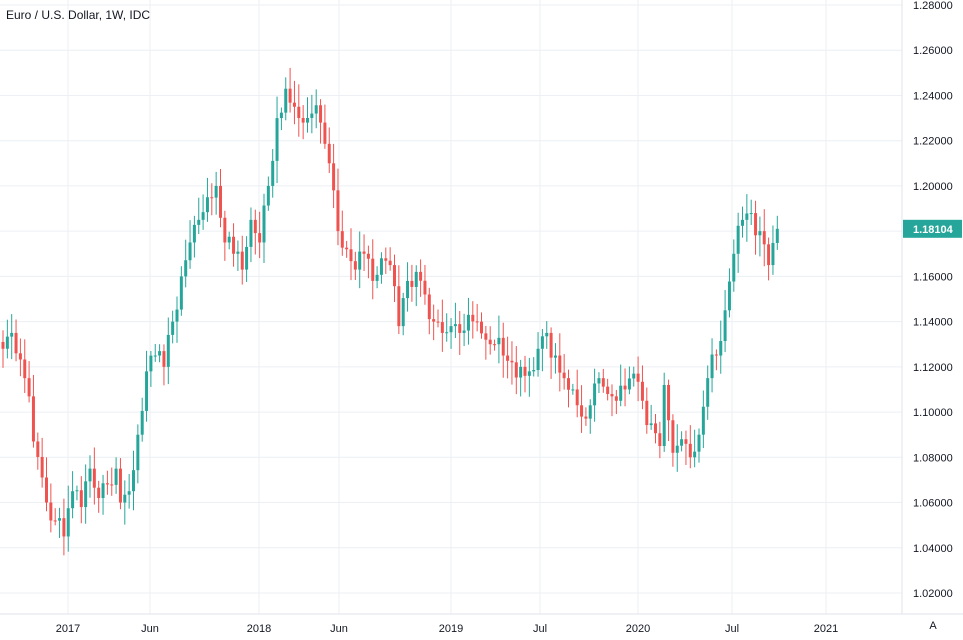 The height and width of the screenshot is (640, 963). Describe the element at coordinates (933, 142) in the screenshot. I see `price-tick-label: 1.22000` at that location.